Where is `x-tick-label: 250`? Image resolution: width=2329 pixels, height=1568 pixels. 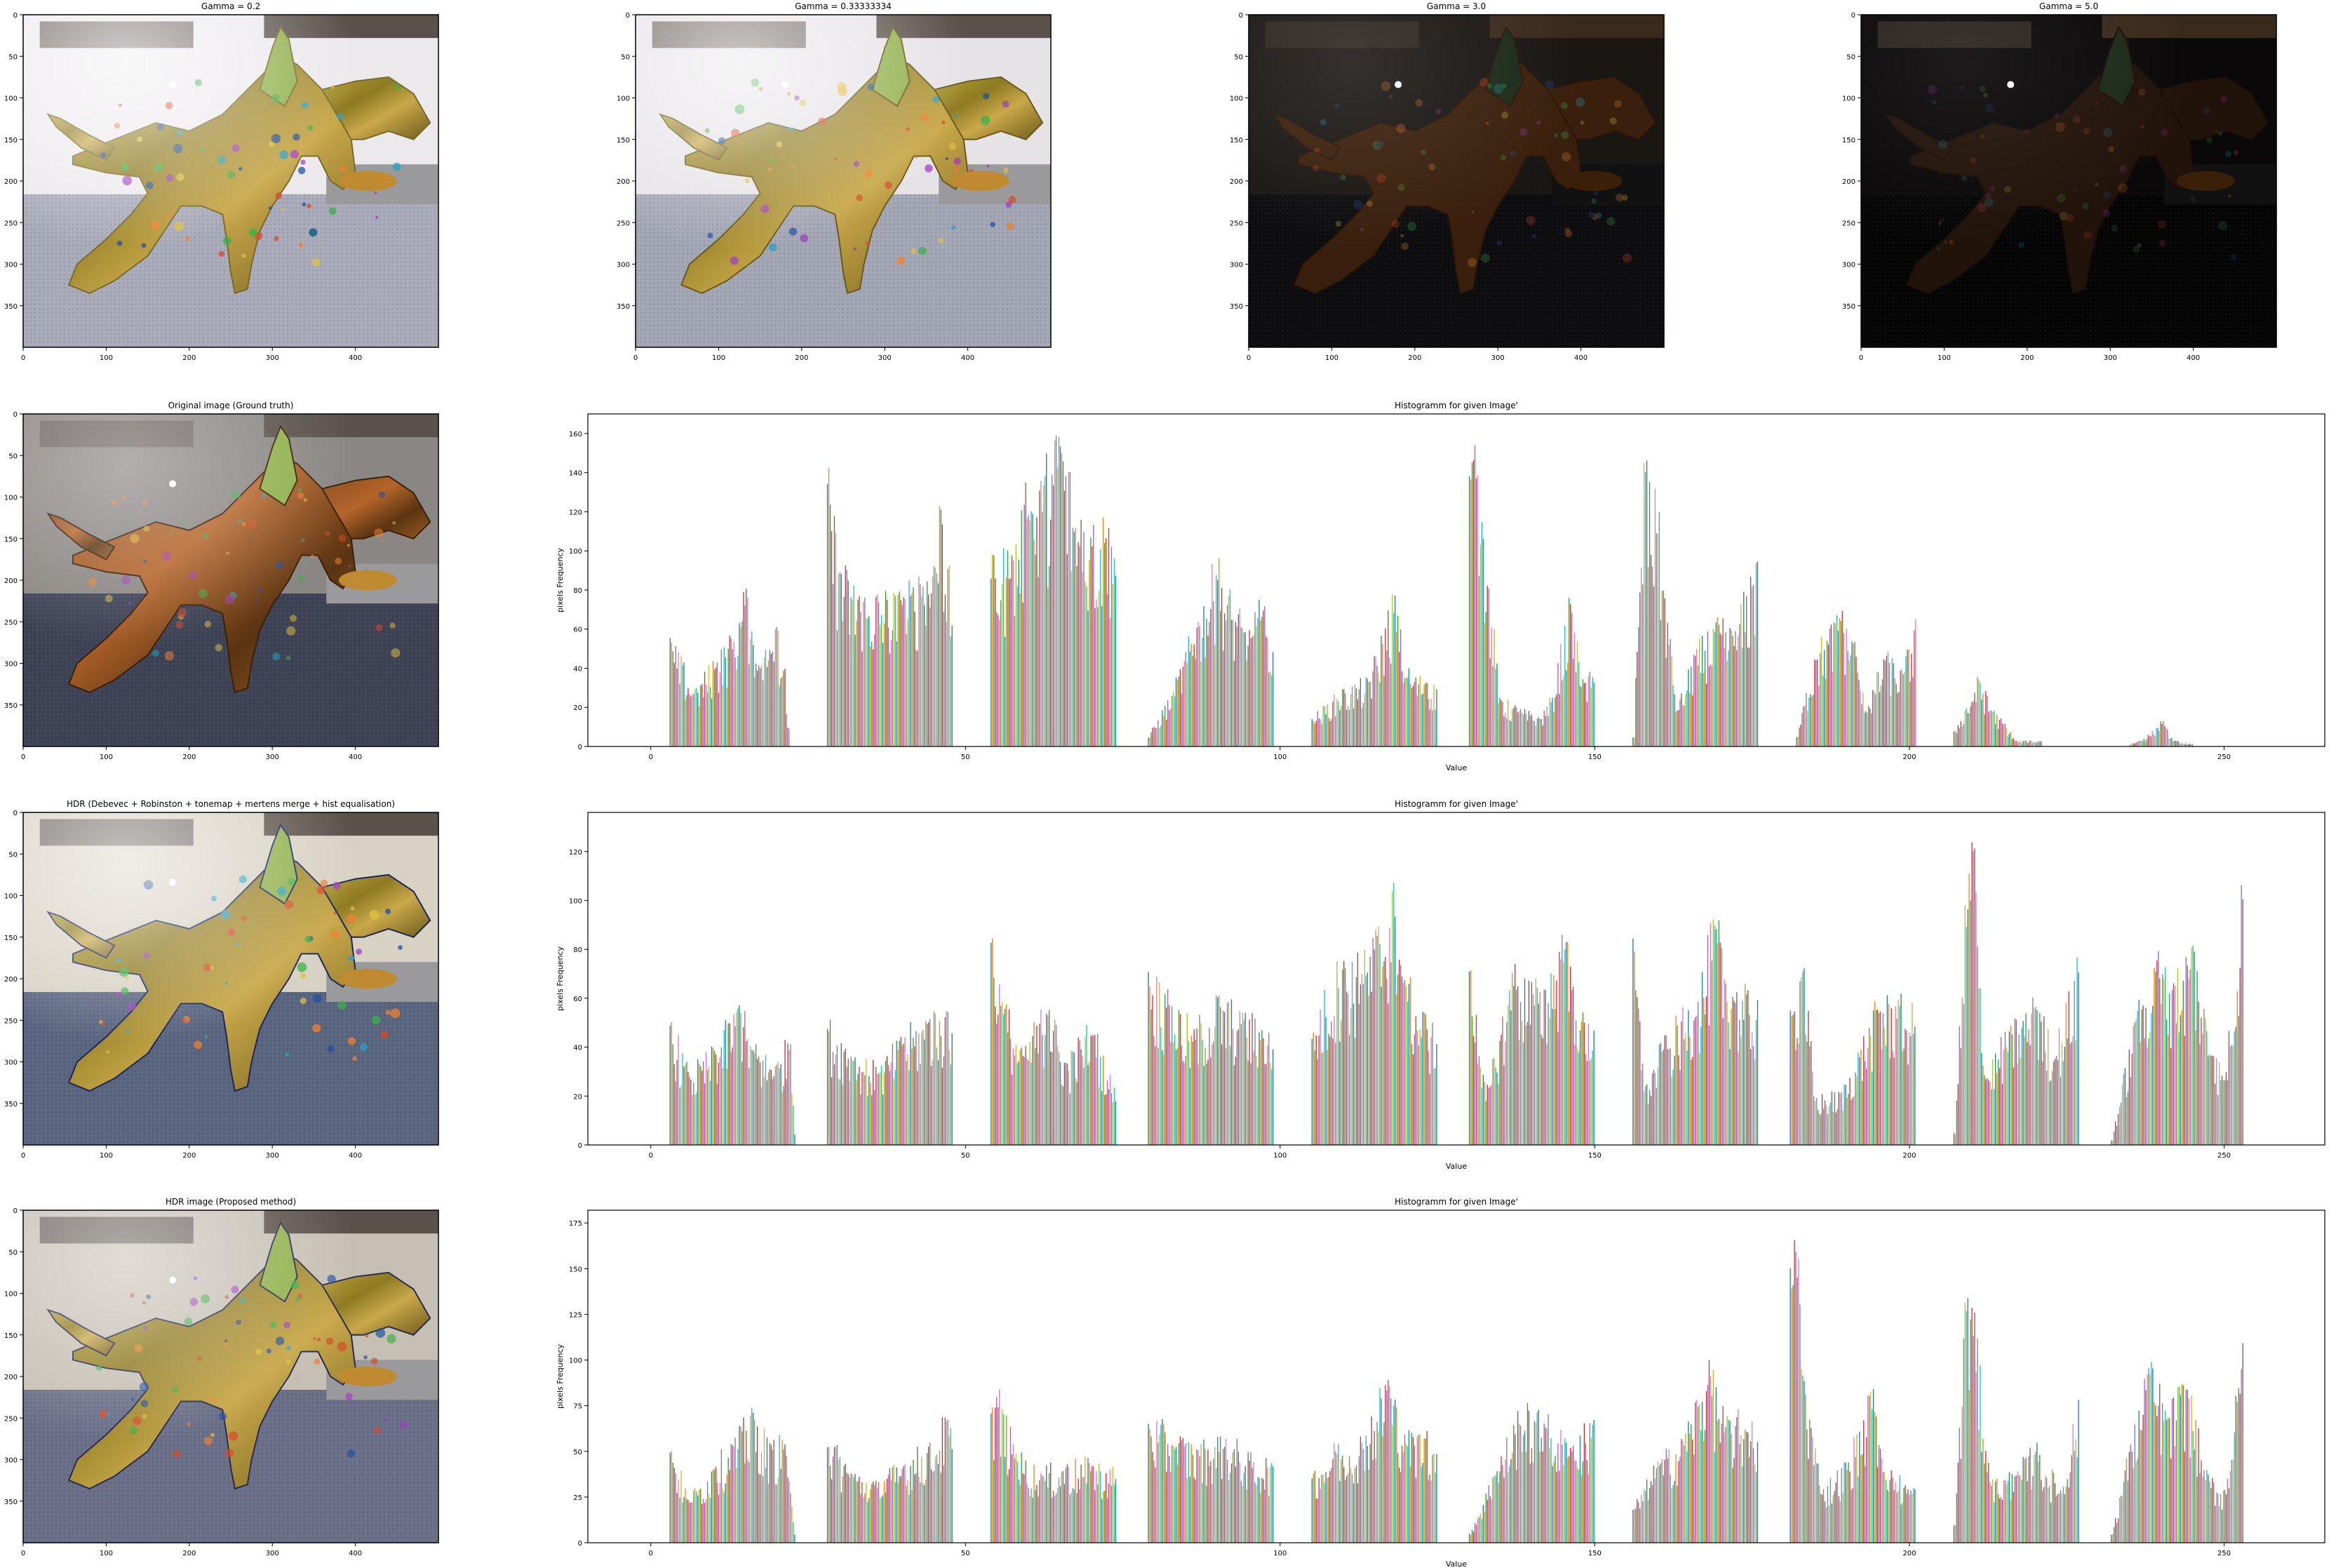 x-tick-label: 250 is located at coordinates (2224, 1554).